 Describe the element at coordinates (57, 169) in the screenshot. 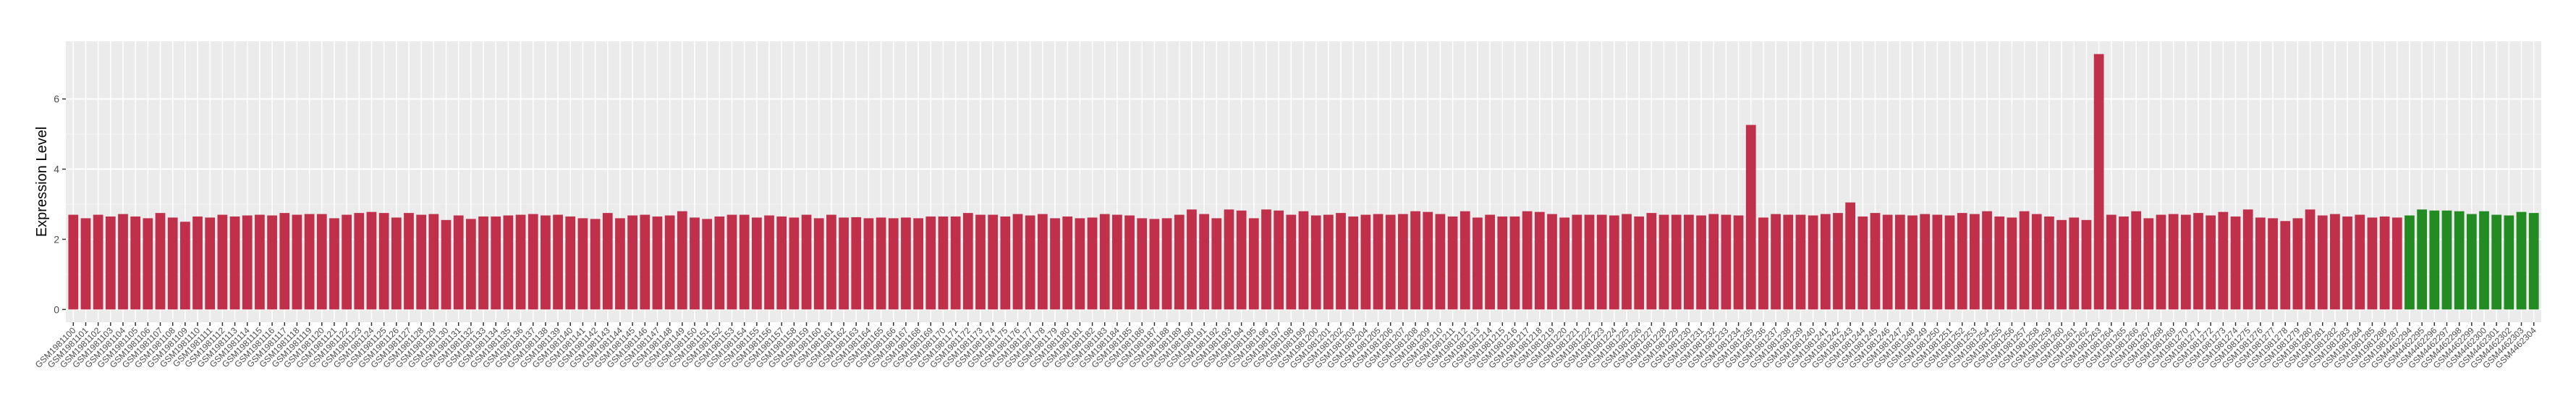

I see `y-tick-label: 4` at that location.